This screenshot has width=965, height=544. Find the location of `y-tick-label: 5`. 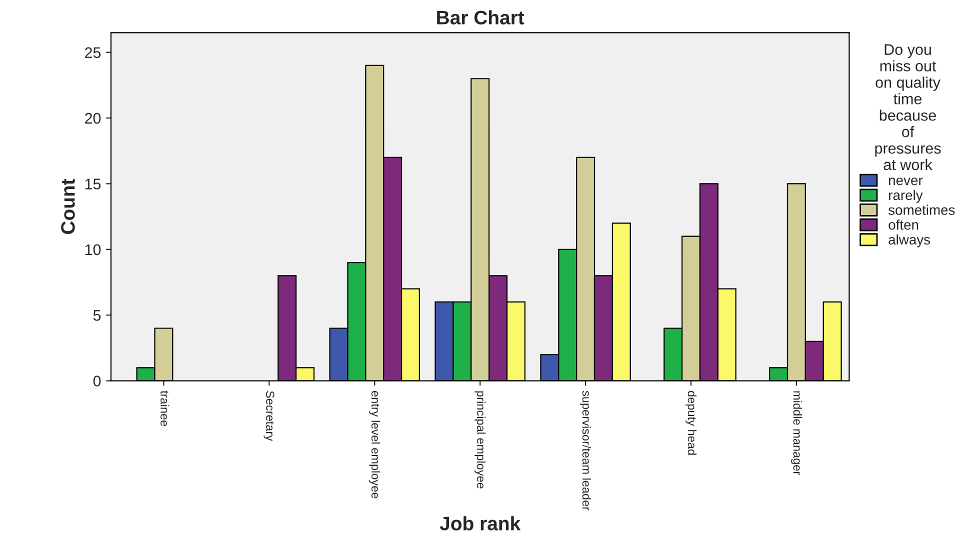

y-tick-label: 5 is located at coordinates (97, 315).